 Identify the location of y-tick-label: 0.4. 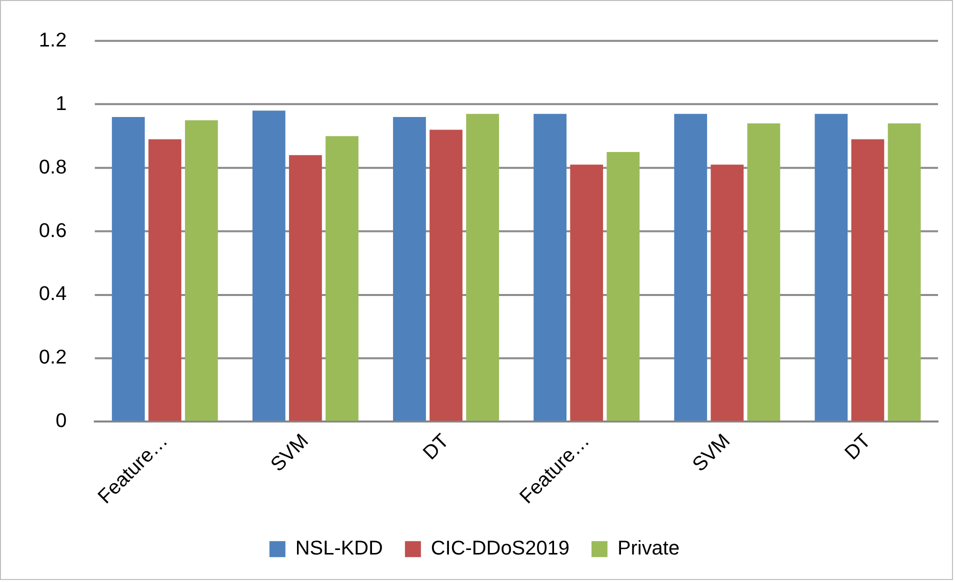
(52, 294).